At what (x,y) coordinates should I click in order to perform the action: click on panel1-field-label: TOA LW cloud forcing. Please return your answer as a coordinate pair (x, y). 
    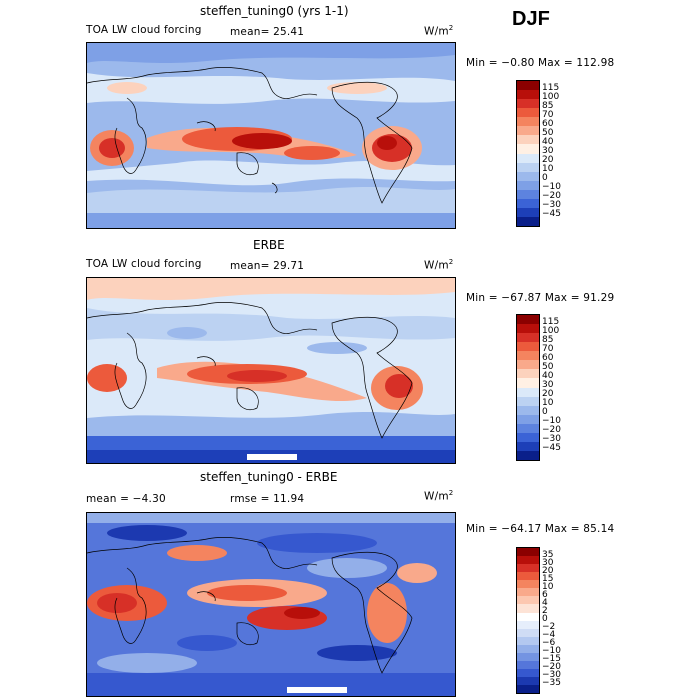
    Looking at the image, I should click on (144, 30).